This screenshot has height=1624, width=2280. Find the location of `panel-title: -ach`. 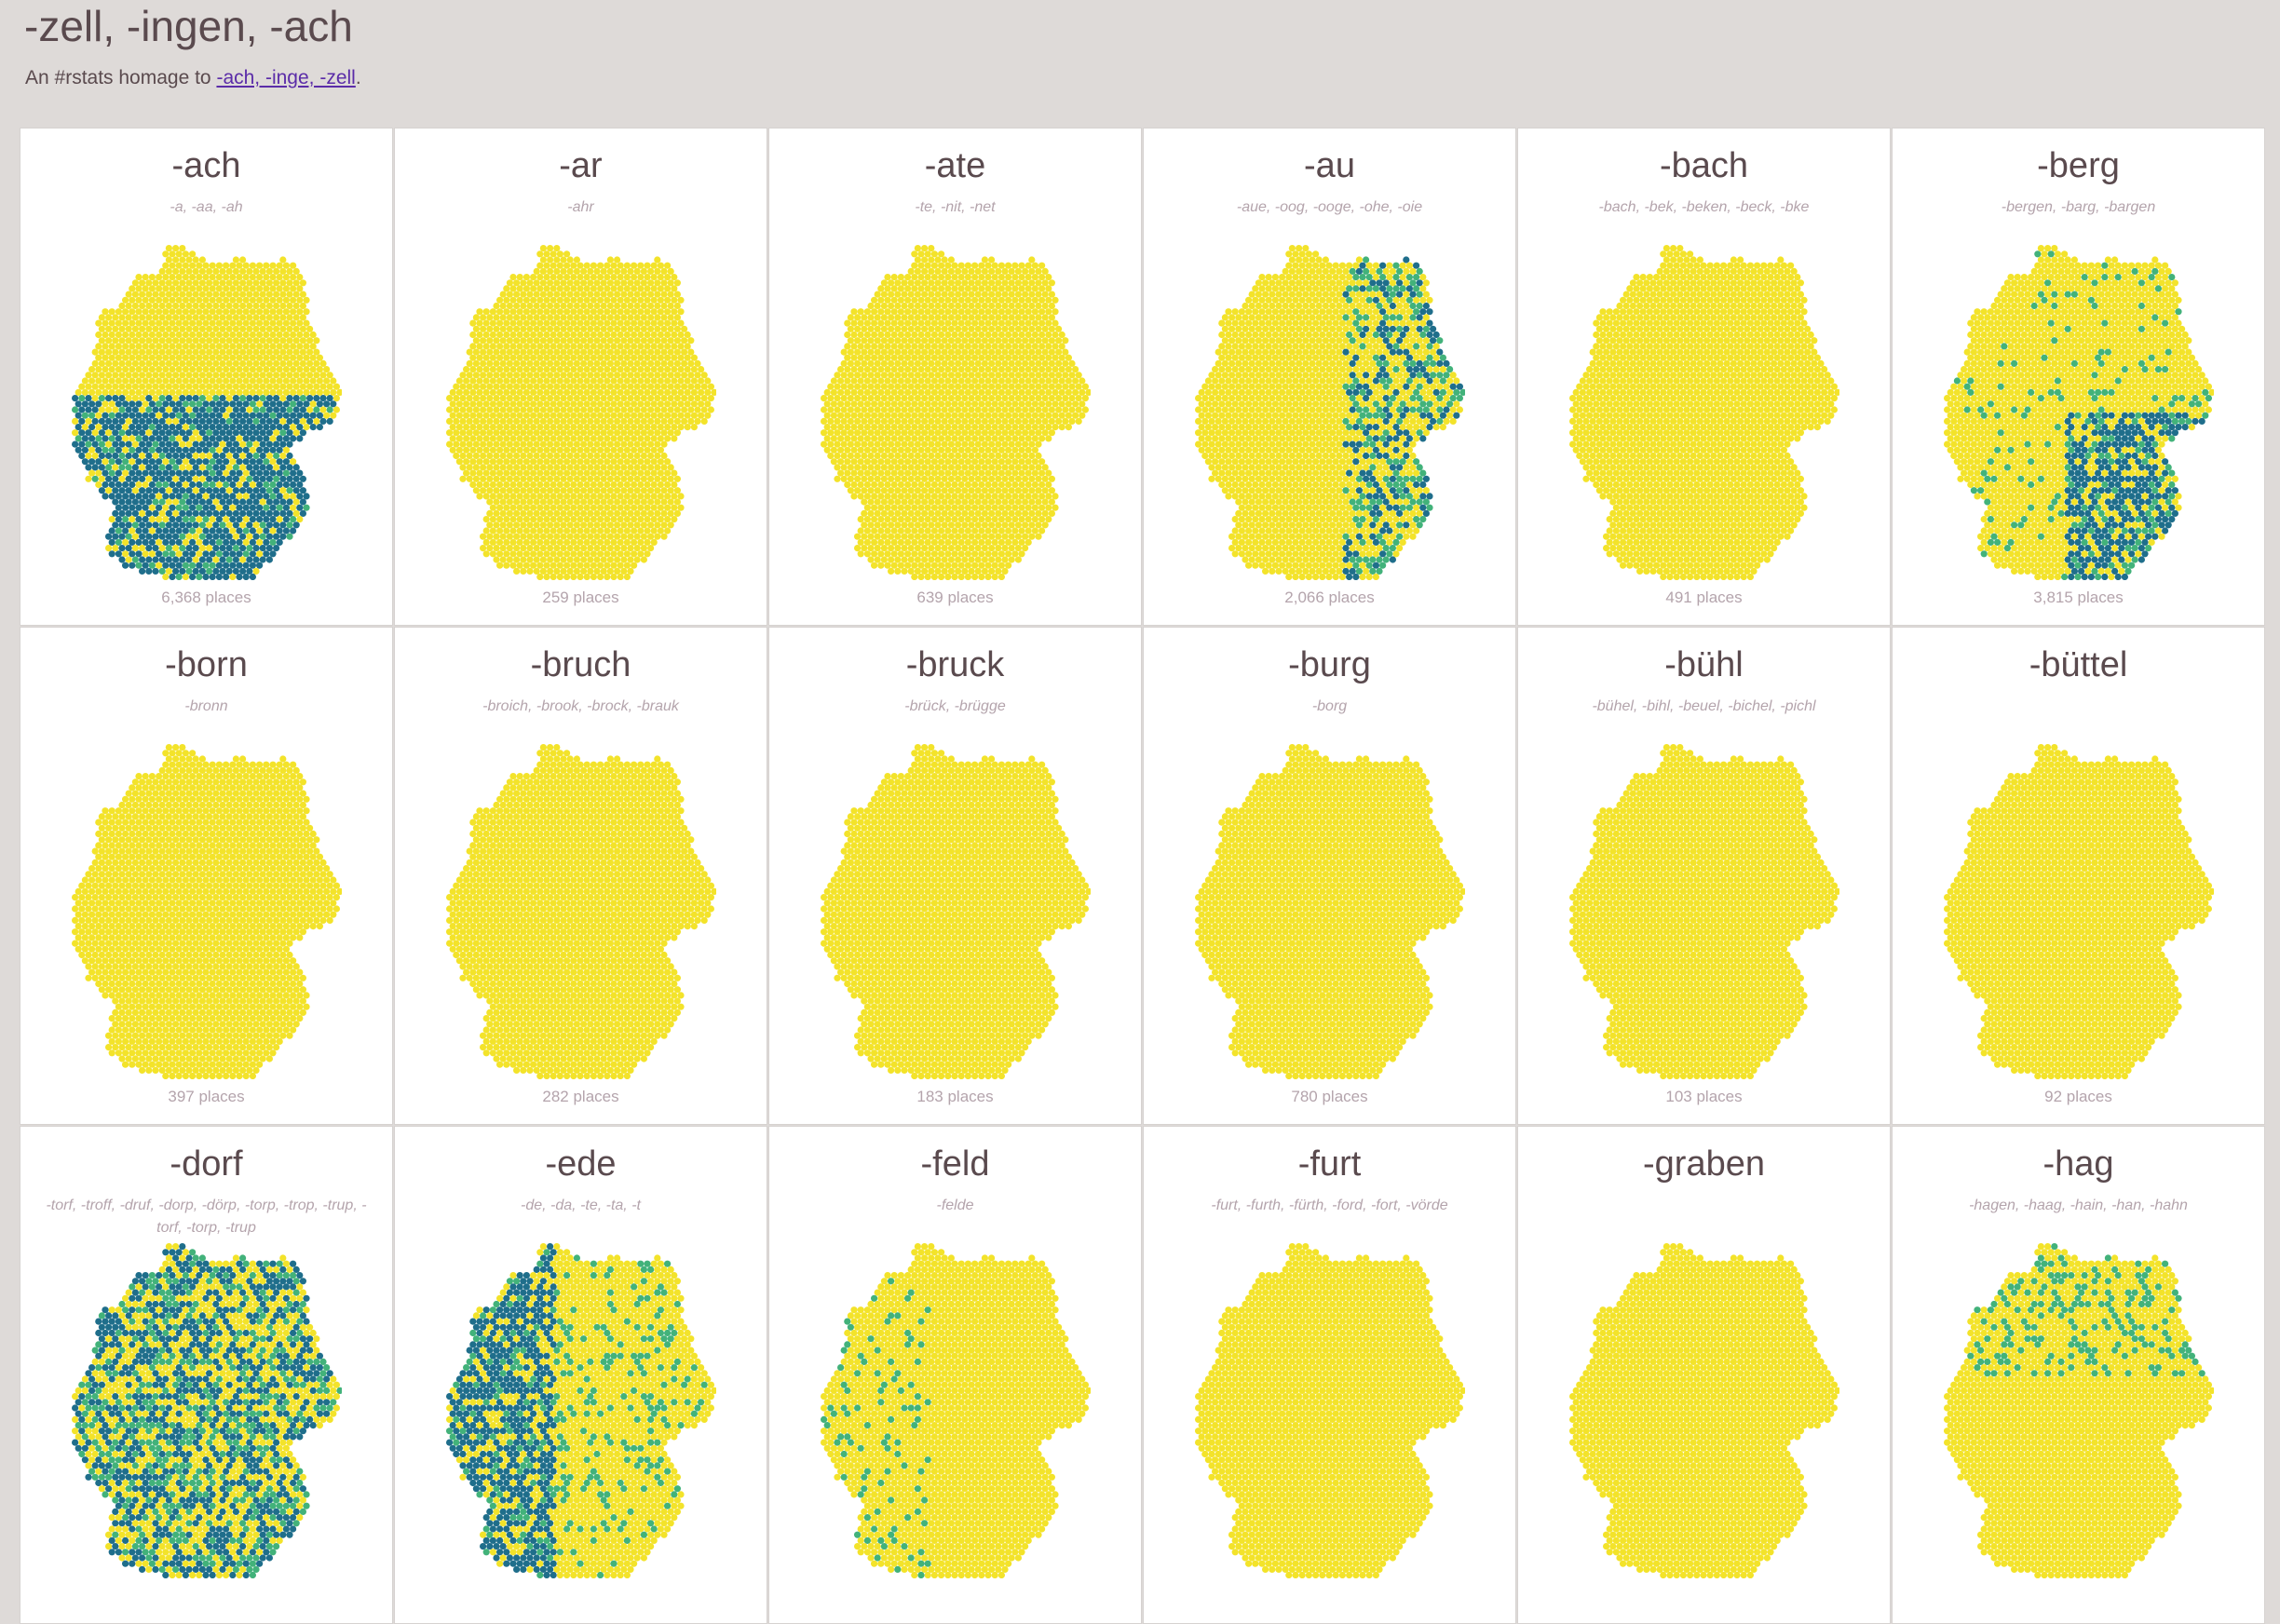

panel-title: -ach is located at coordinates (206, 165).